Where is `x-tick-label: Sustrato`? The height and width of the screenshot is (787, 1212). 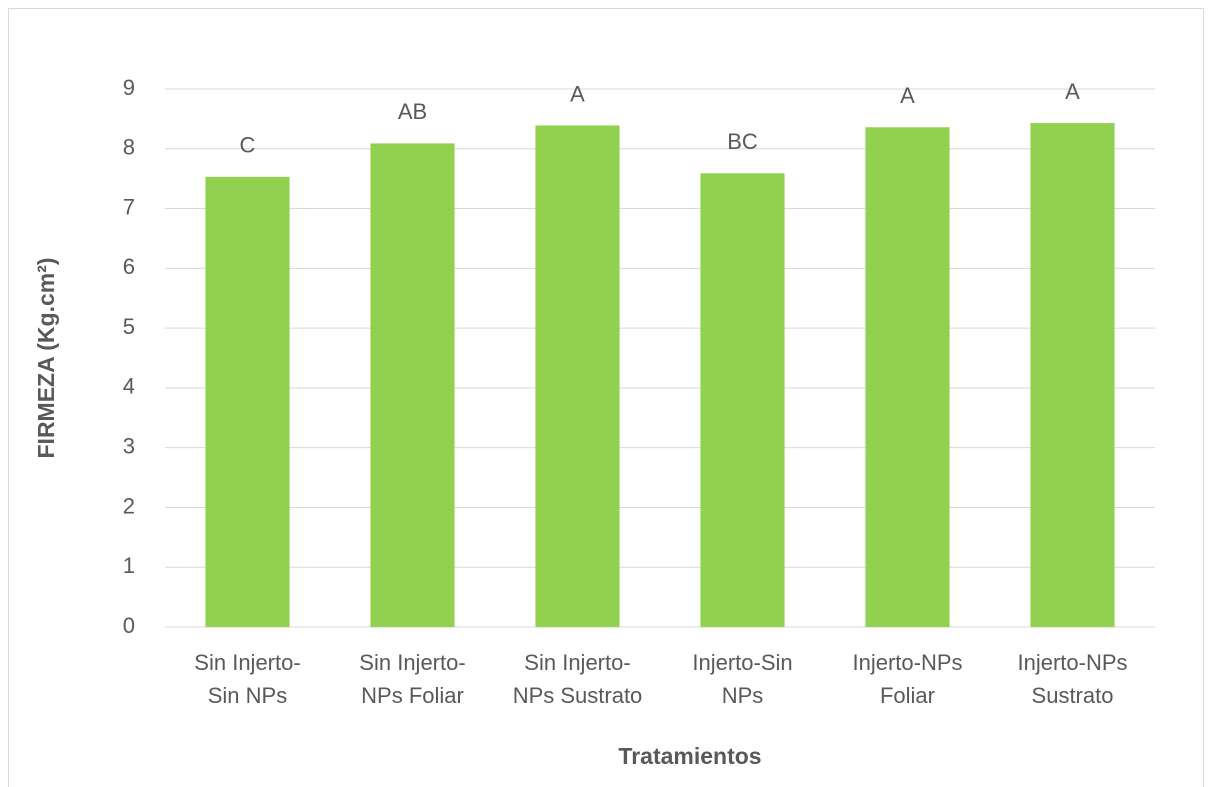
x-tick-label: Sustrato is located at coordinates (1073, 695).